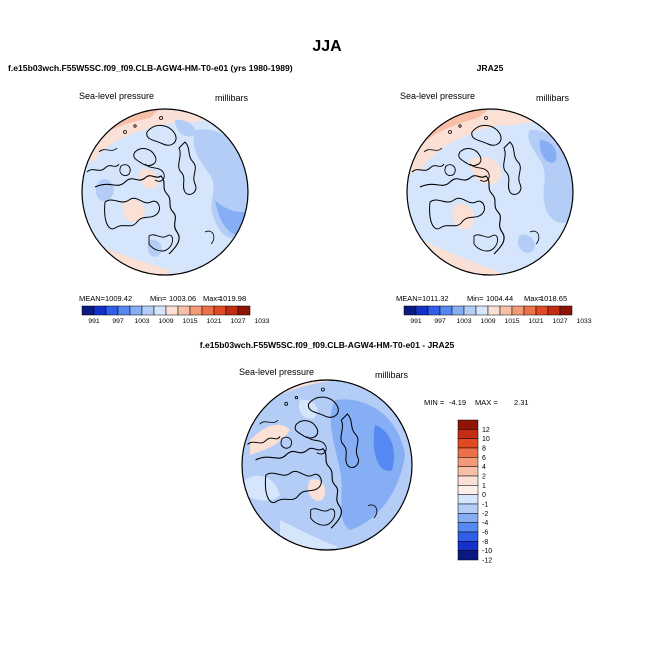 This screenshot has width=654, height=654. What do you see at coordinates (182, 298) in the screenshot?
I see `model-min-value: 1003.06` at bounding box center [182, 298].